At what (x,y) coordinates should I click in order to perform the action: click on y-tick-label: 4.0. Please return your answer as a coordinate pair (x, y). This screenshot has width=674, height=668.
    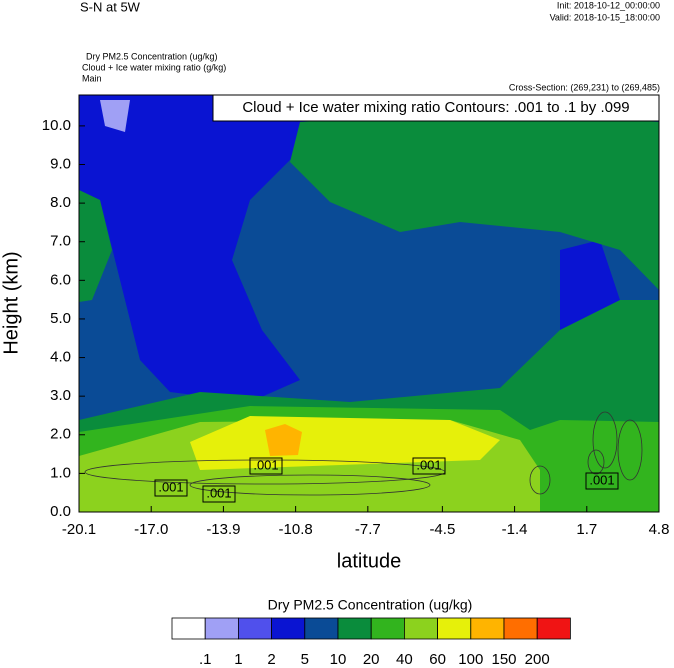
    Looking at the image, I should click on (60, 357).